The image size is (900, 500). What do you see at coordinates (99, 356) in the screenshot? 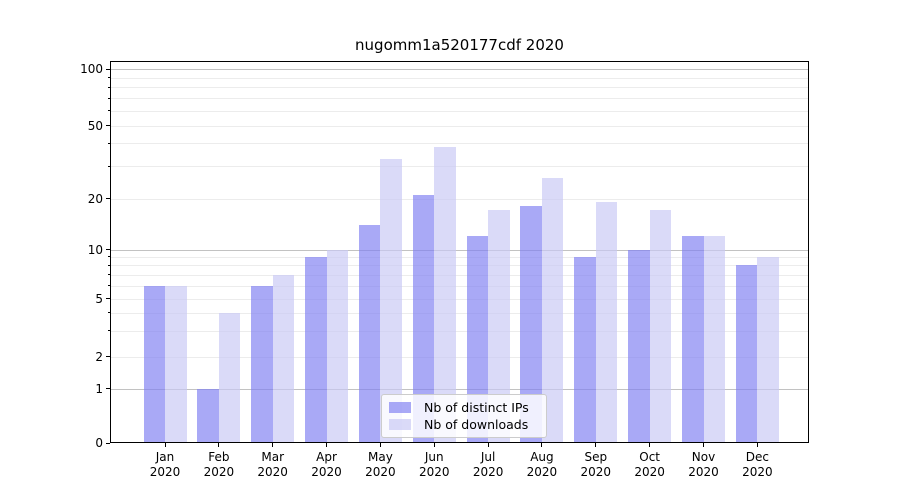
I see `y-axis-label: 2` at bounding box center [99, 356].